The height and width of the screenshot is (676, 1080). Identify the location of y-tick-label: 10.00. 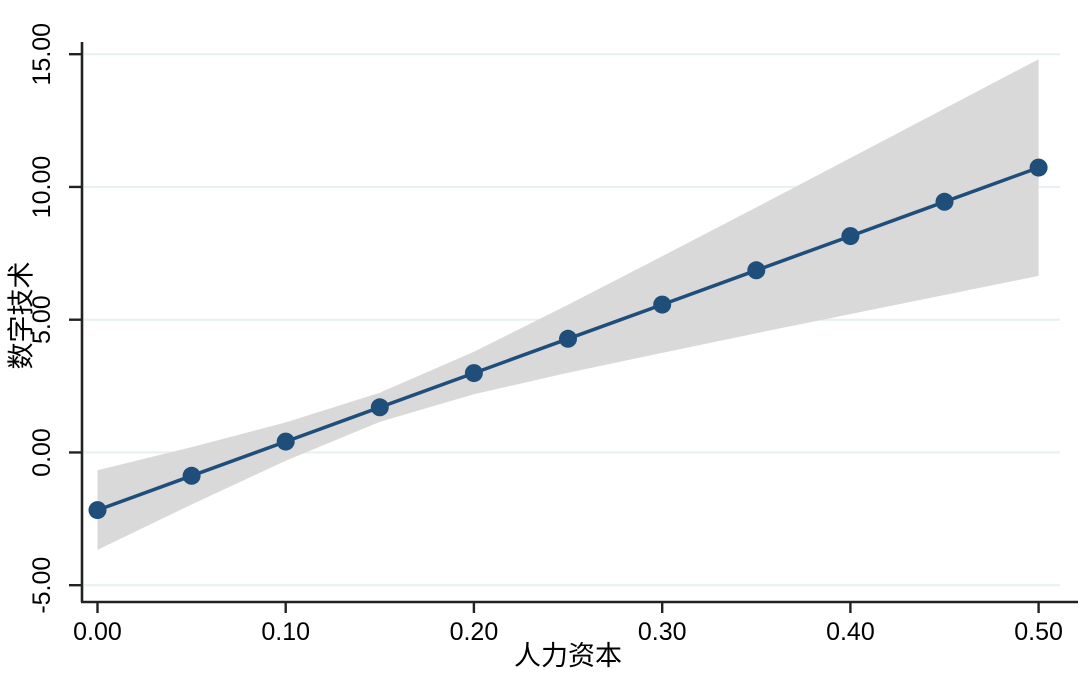
(42, 187).